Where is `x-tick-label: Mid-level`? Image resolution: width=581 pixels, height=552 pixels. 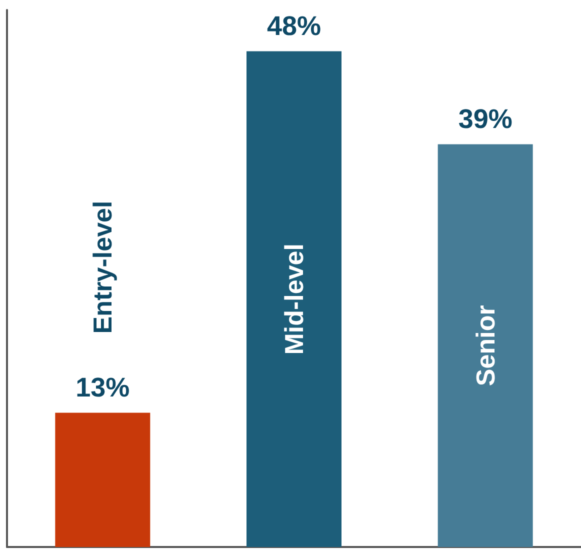
x-tick-label: Mid-level is located at coordinates (294, 299).